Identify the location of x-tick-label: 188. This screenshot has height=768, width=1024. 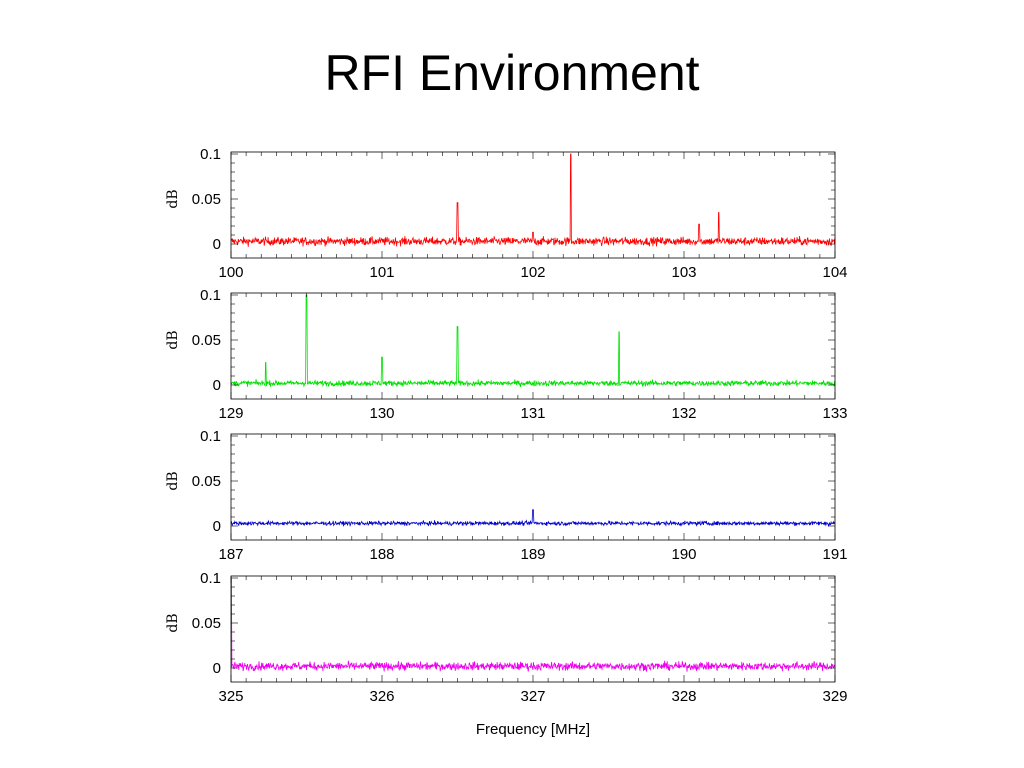
(381, 554).